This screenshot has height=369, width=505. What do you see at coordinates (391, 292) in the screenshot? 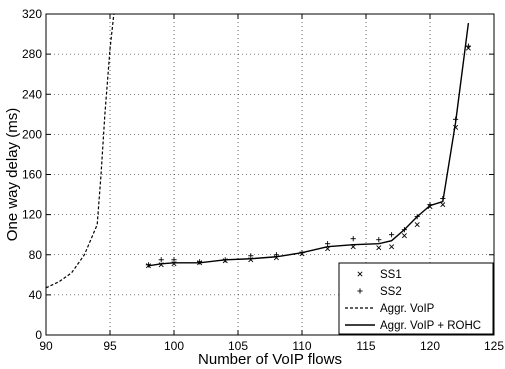
I see `legend-label: SS2` at bounding box center [391, 292].